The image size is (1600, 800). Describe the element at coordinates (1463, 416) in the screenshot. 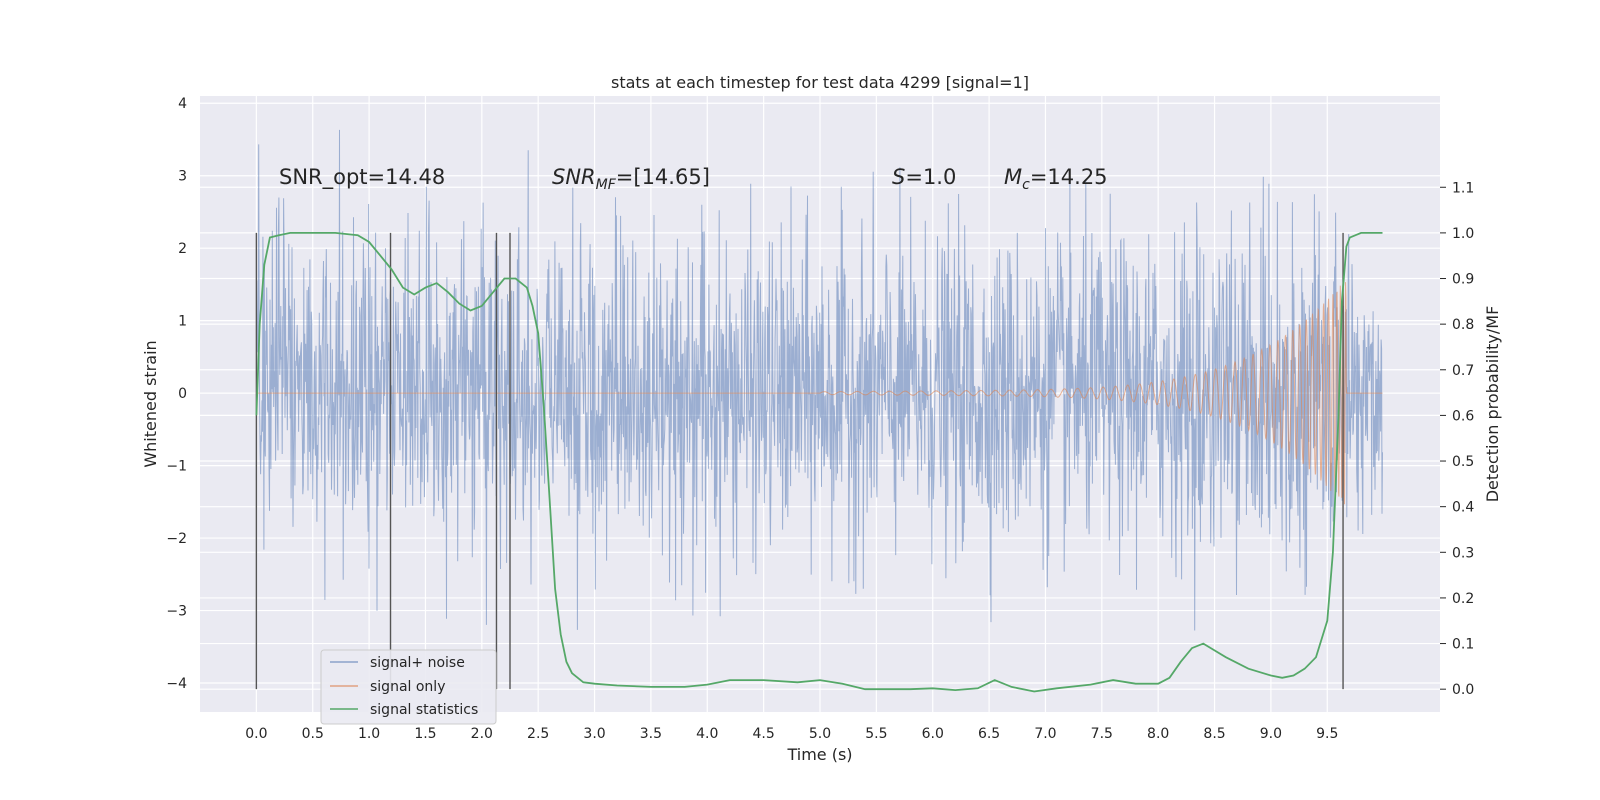

I see `y-tick-label-right: 0.6` at that location.